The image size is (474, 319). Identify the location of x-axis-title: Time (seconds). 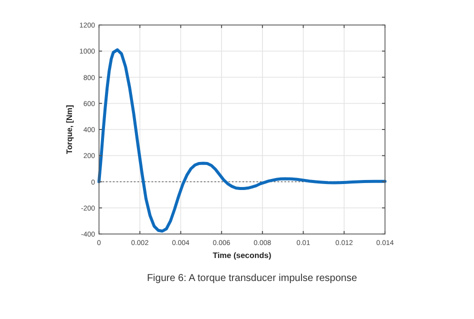
(242, 255).